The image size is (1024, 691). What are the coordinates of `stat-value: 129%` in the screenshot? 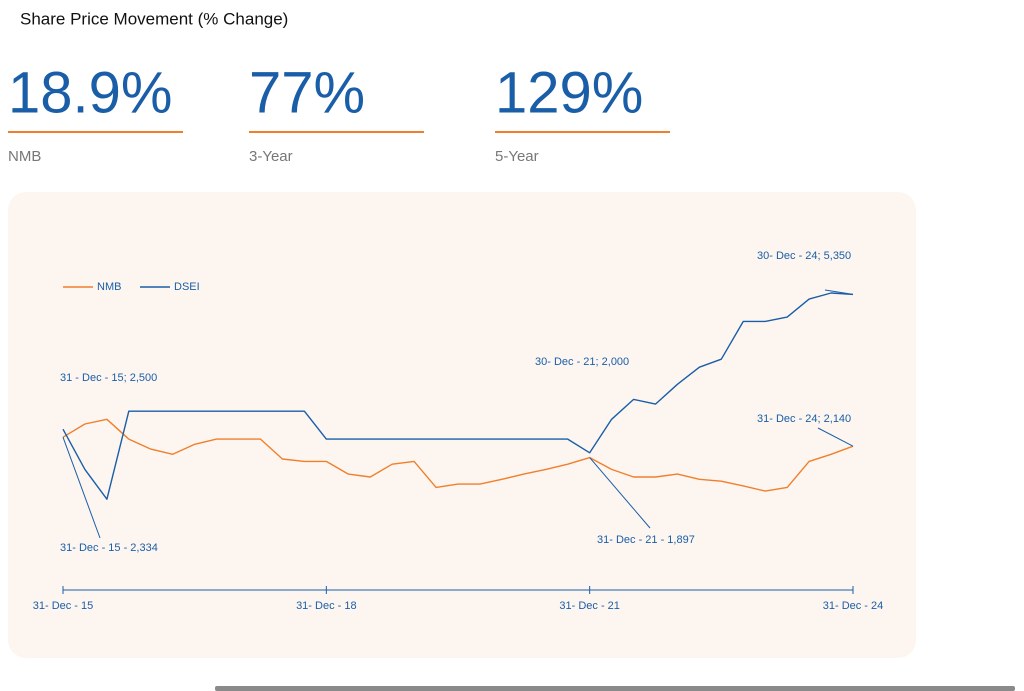 It's located at (569, 92).